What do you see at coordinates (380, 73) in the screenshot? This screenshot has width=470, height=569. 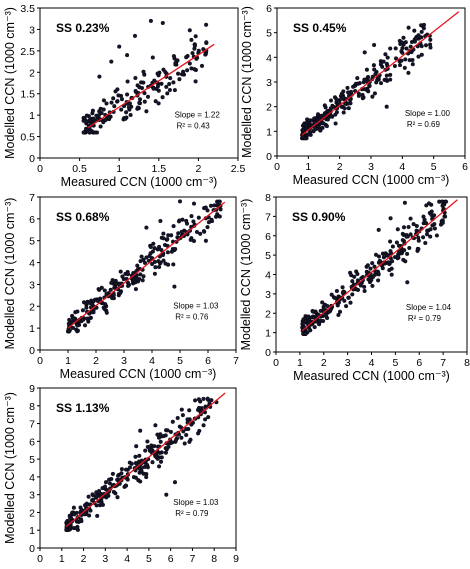 I see `regression-line` at bounding box center [380, 73].